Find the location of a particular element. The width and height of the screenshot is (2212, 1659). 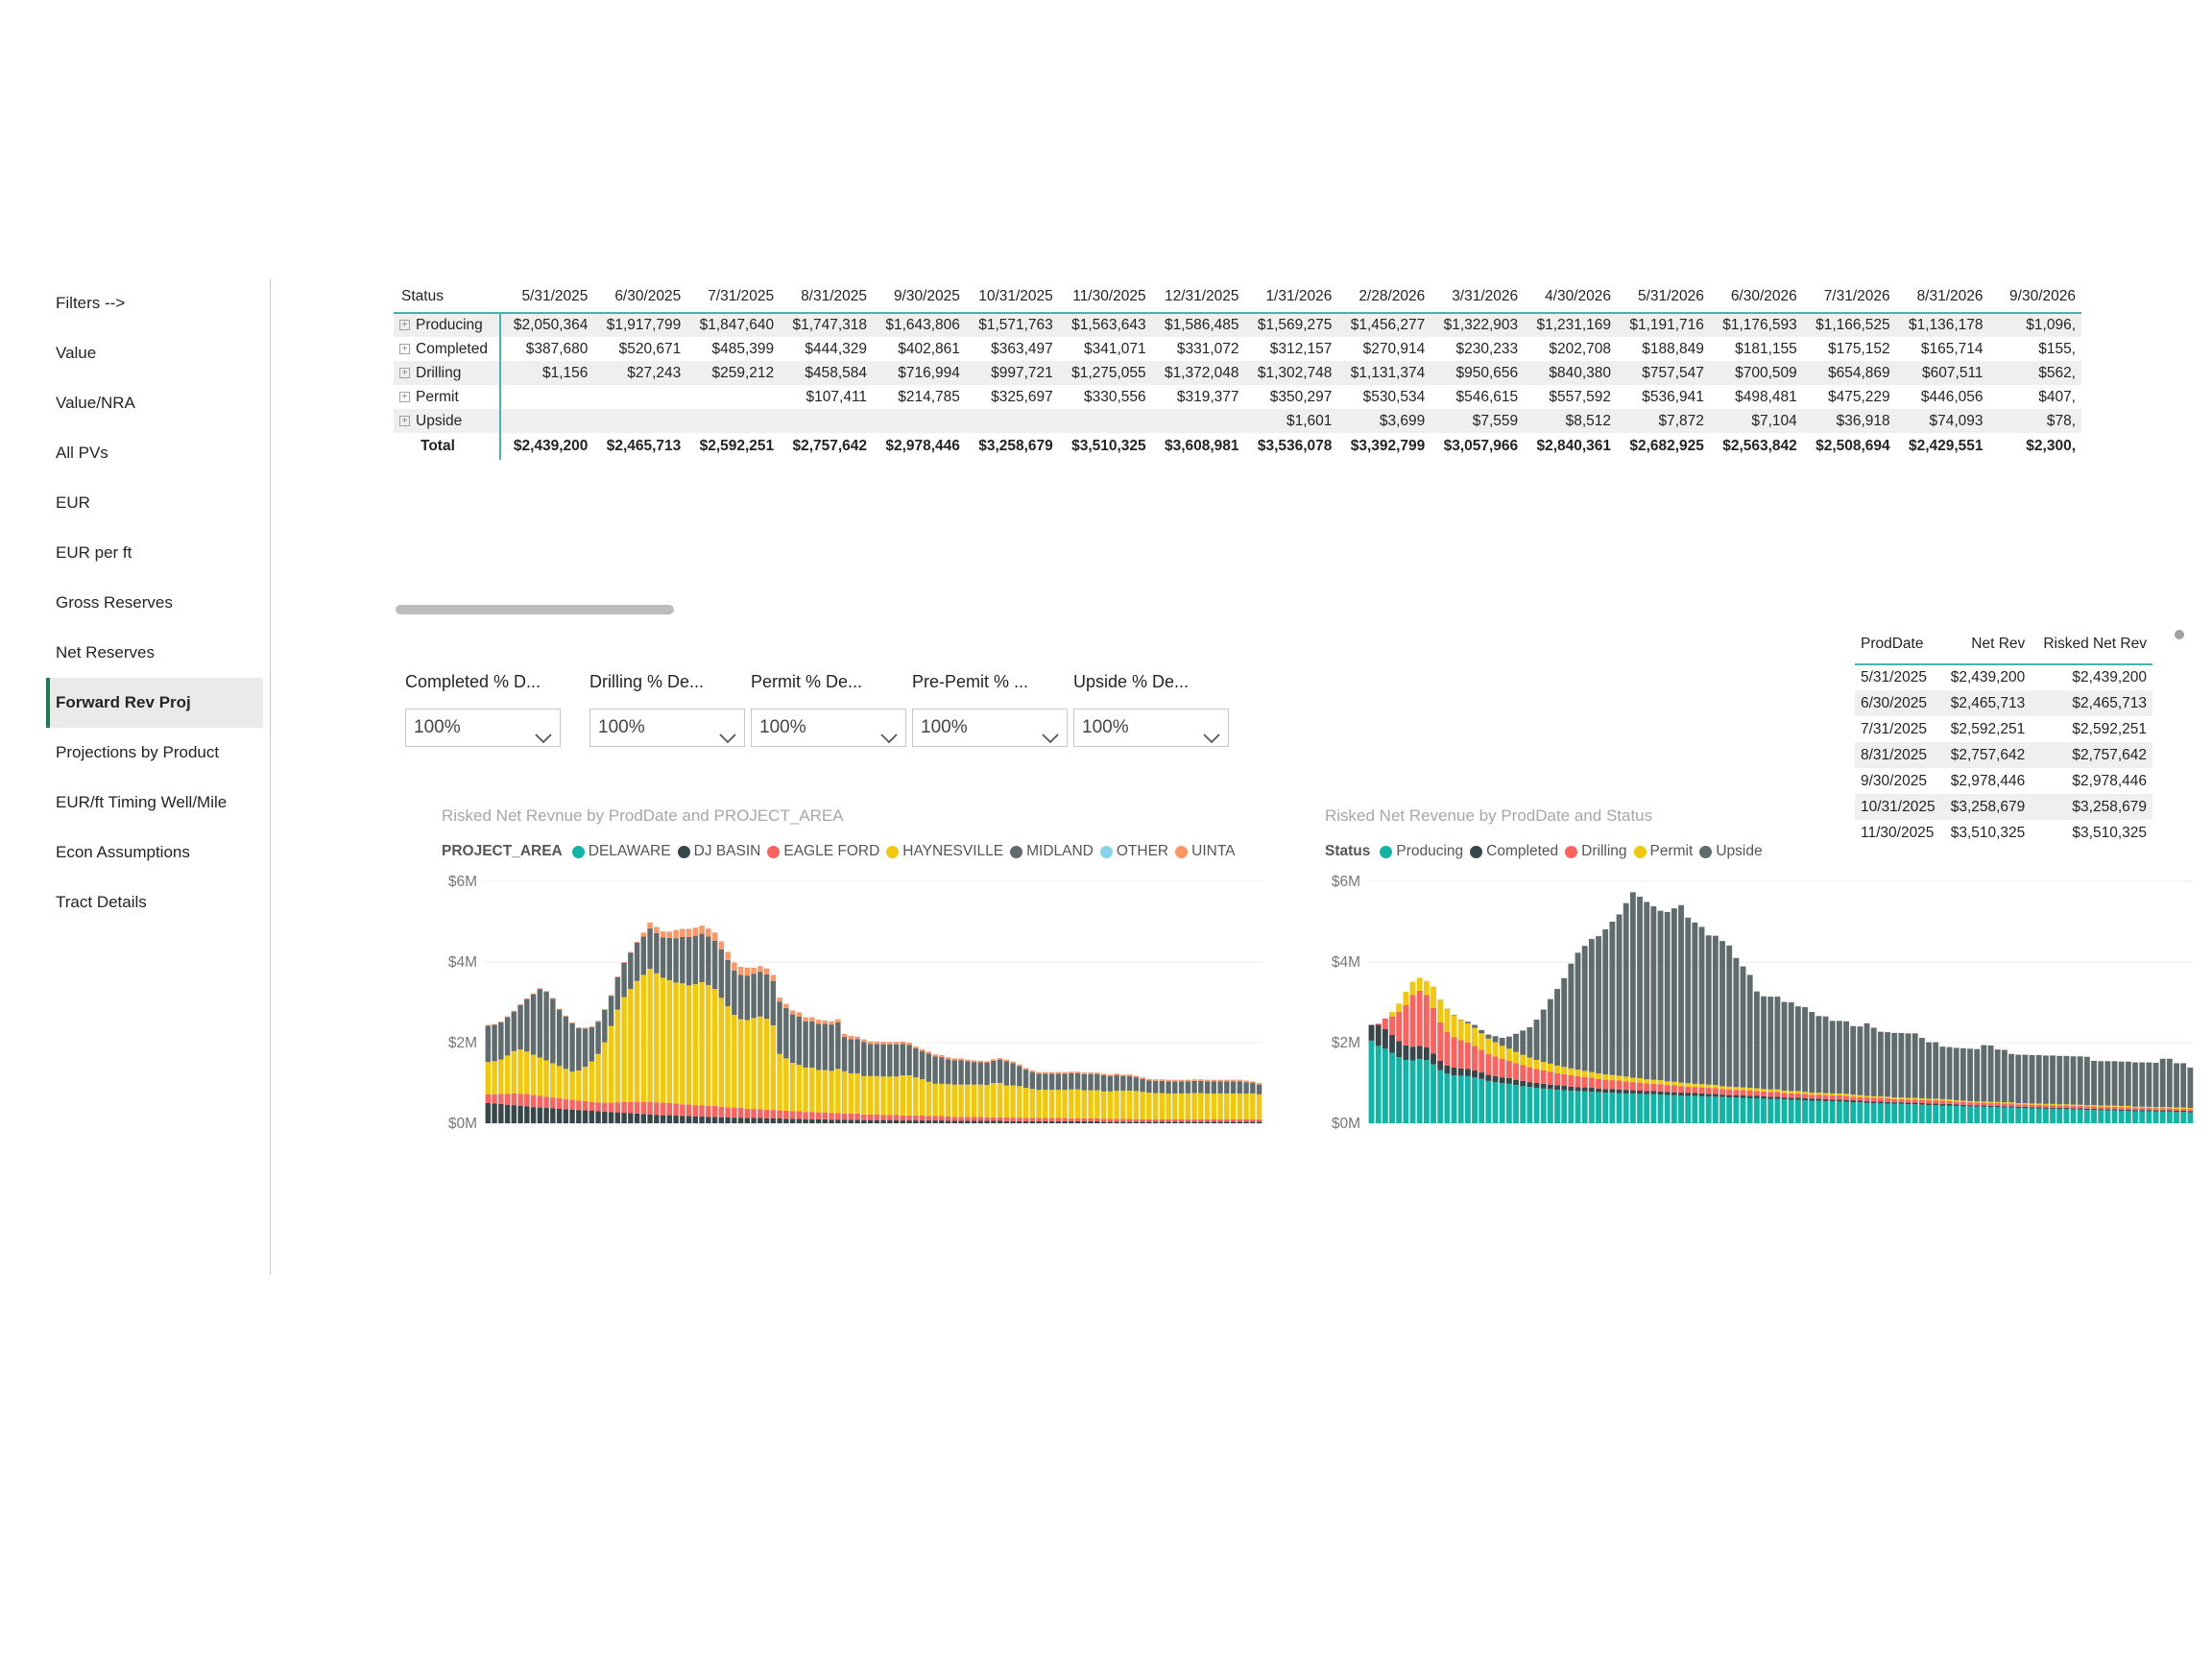

nav-item-forward-rev-proj: Forward Rev Proj is located at coordinates (155, 703).